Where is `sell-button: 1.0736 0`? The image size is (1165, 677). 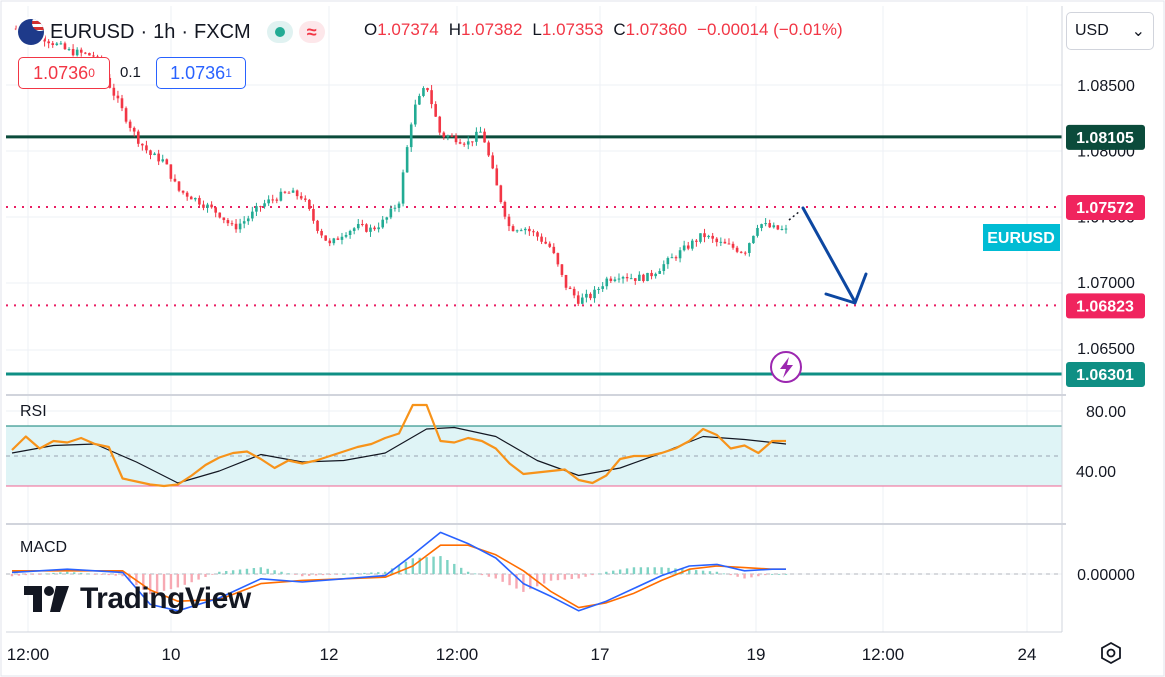 sell-button: 1.0736 0 is located at coordinates (64, 73).